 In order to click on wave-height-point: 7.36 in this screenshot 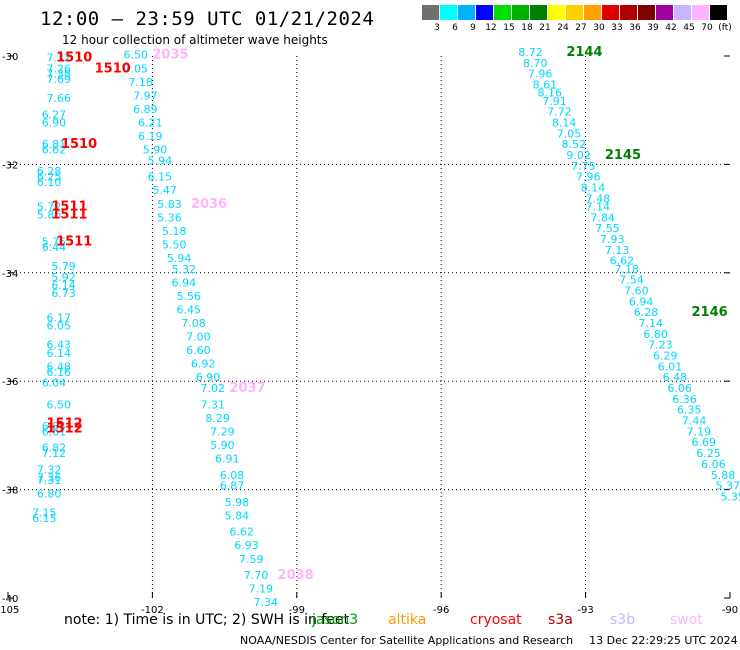, I will do `click(49, 477)`.